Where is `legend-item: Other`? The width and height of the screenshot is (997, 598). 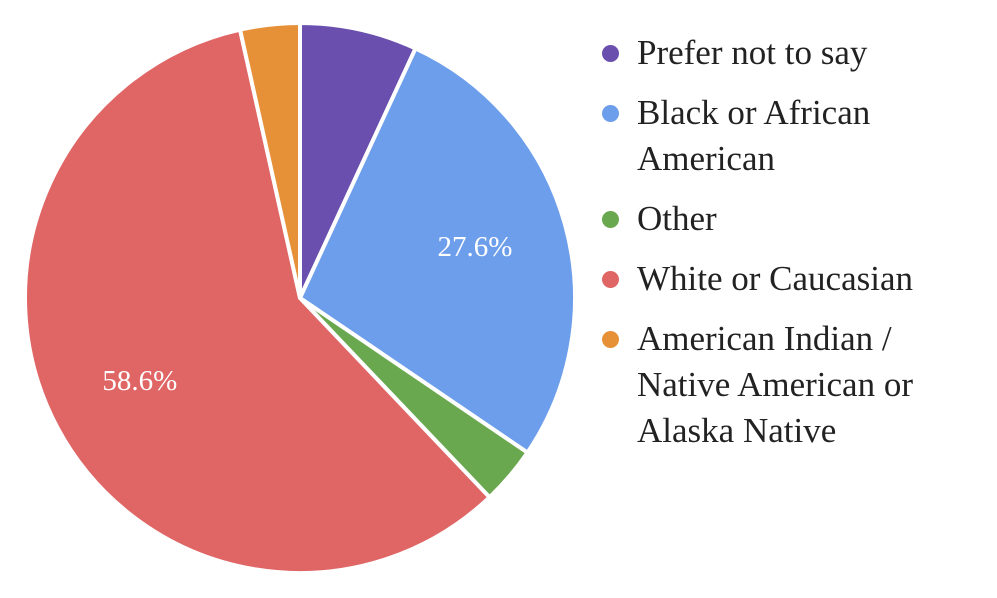
legend-item: Other is located at coordinates (770, 219).